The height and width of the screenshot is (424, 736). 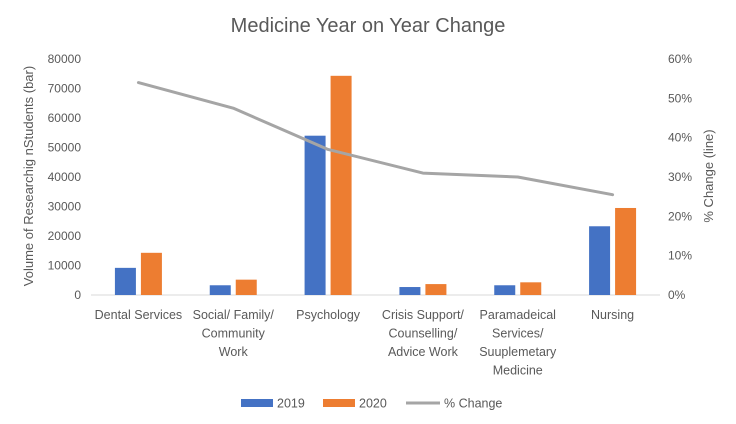 What do you see at coordinates (65, 59) in the screenshot?
I see `y-tick-label: 80000` at bounding box center [65, 59].